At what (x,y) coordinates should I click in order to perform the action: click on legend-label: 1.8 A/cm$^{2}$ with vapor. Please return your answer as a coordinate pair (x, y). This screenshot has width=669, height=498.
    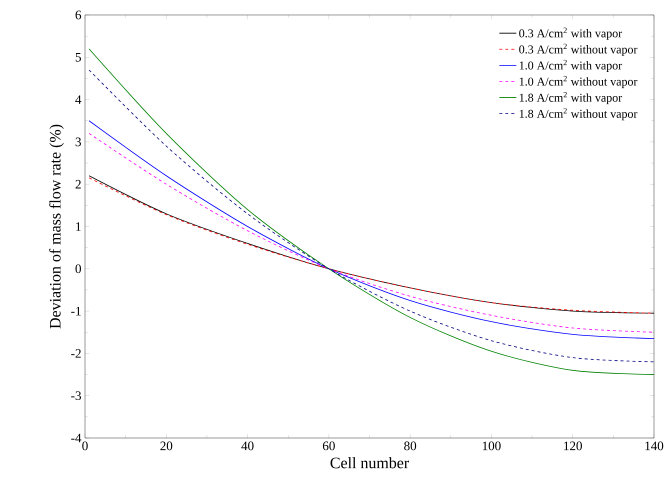
    Looking at the image, I should click on (571, 98).